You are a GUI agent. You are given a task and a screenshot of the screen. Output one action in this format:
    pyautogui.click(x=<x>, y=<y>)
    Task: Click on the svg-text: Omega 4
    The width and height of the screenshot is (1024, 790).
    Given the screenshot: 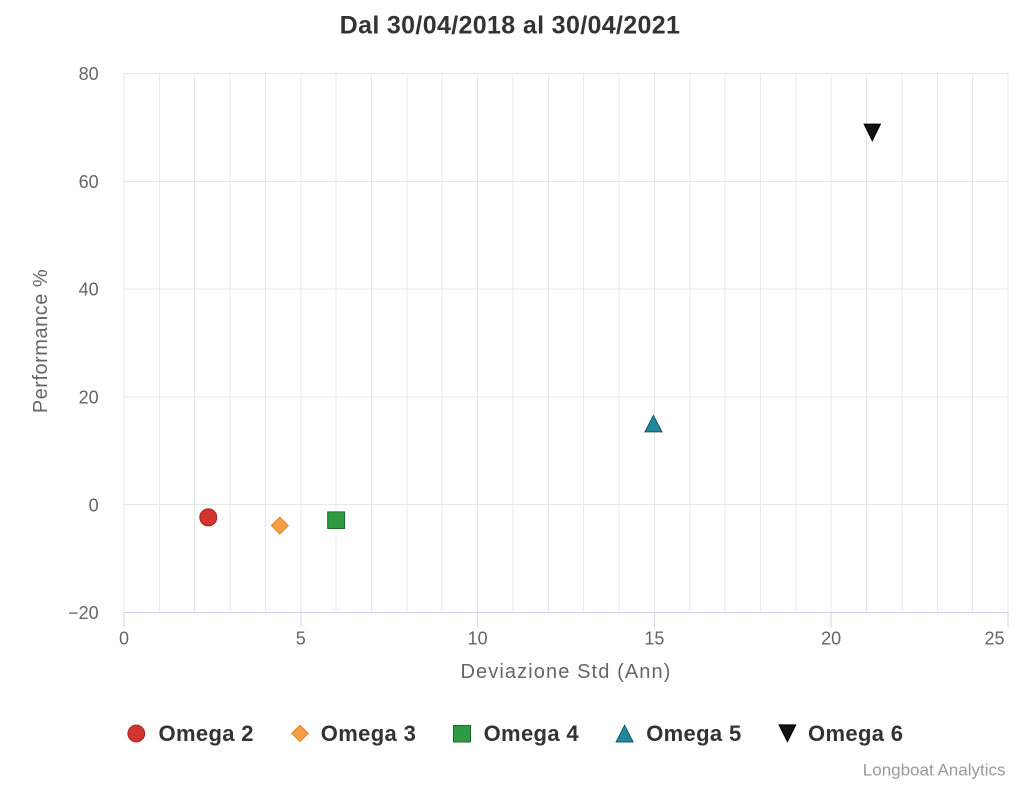 What is the action you would take?
    pyautogui.click(x=532, y=733)
    